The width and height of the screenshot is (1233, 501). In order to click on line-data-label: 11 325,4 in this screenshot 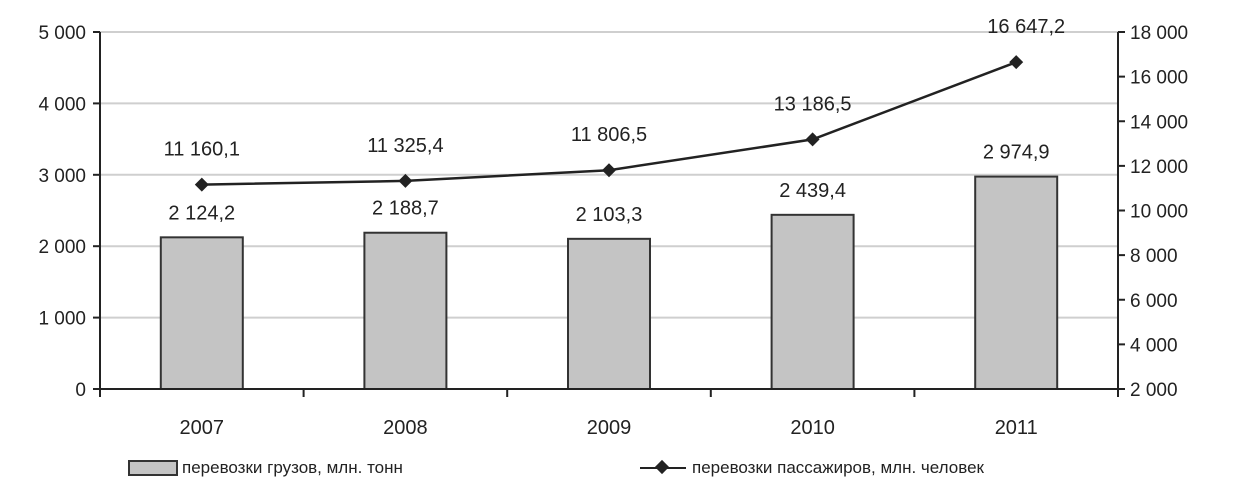, I will do `click(405, 146)`.